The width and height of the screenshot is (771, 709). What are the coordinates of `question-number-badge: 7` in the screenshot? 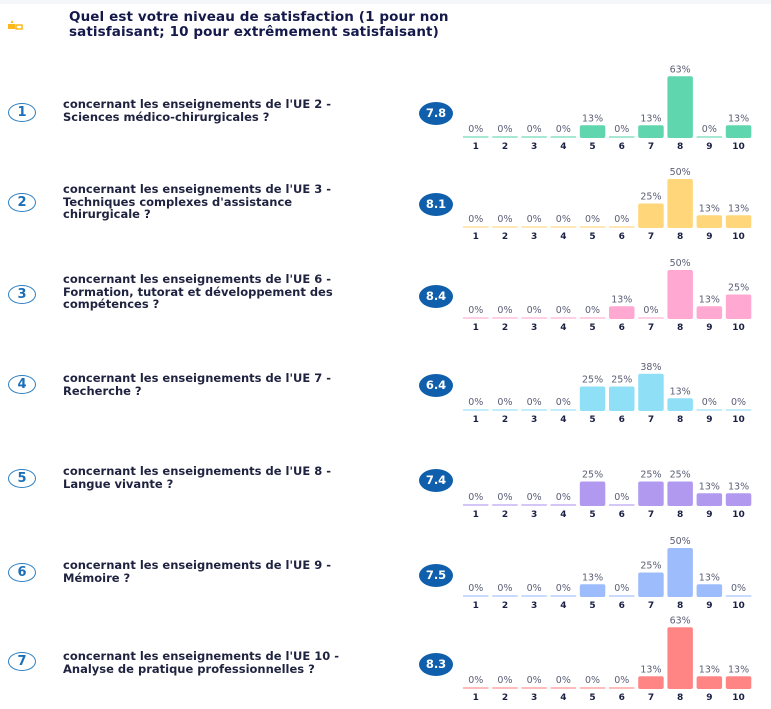 It's located at (22, 661).